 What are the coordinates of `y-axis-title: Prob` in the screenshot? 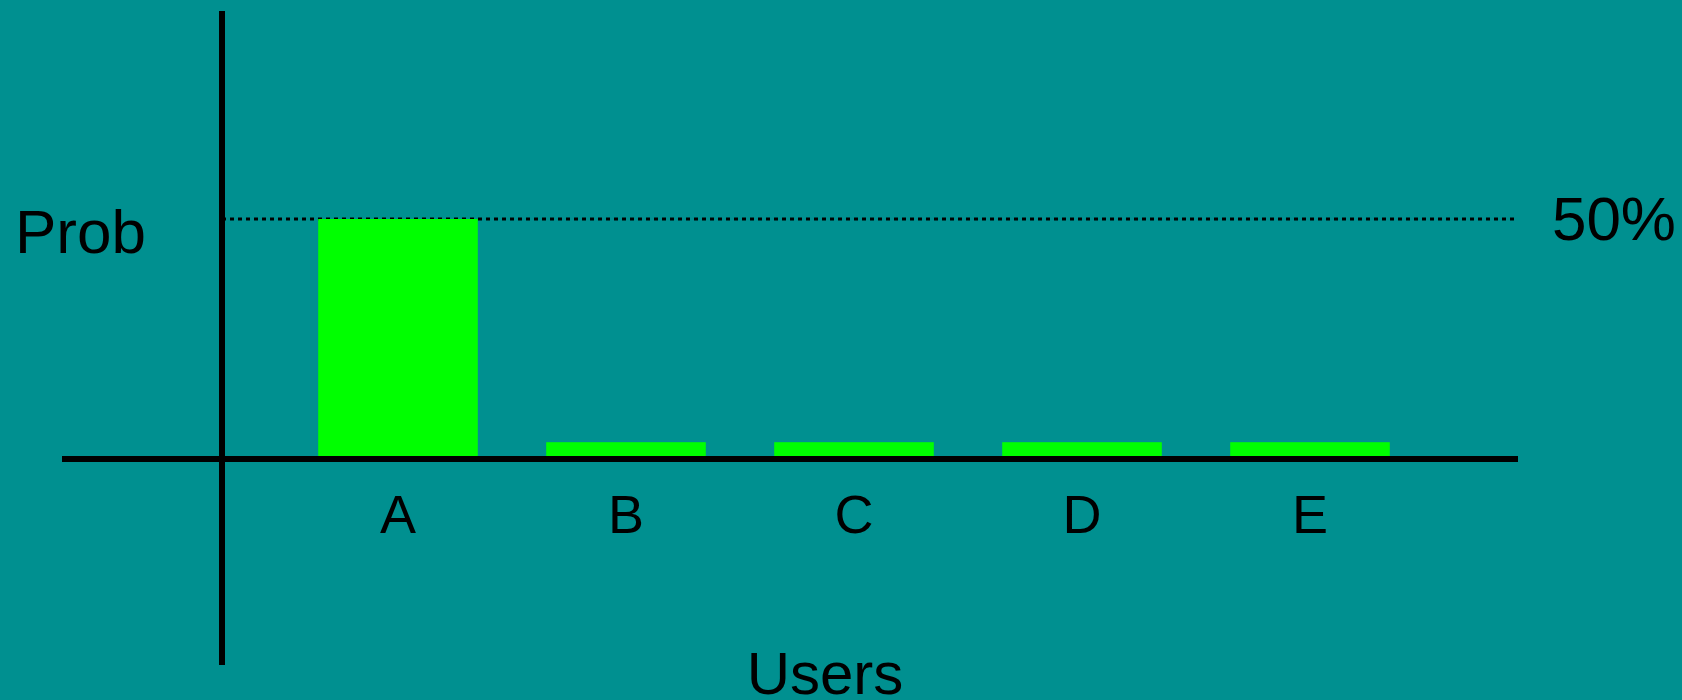 It's located at (80, 231).